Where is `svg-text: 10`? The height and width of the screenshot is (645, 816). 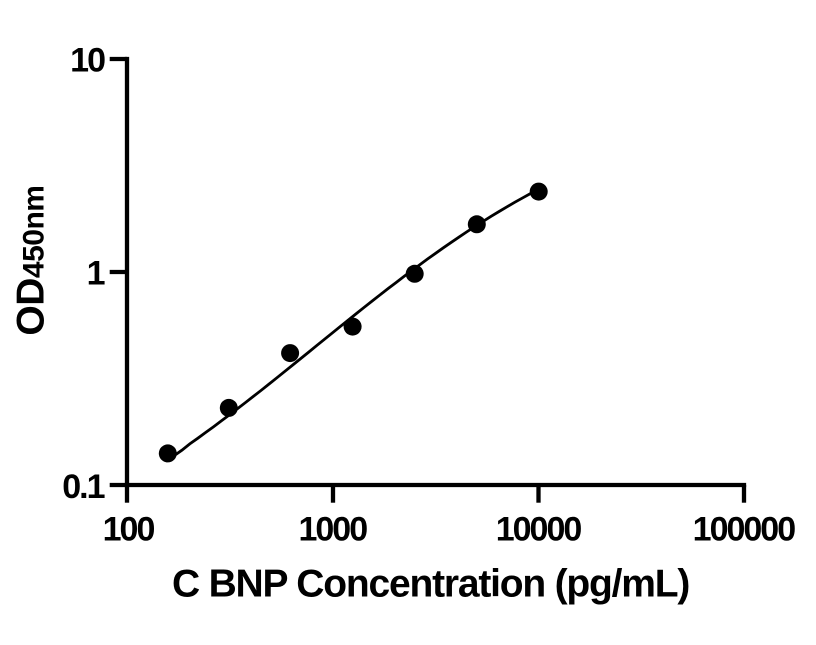
svg-text: 10 is located at coordinates (87, 61).